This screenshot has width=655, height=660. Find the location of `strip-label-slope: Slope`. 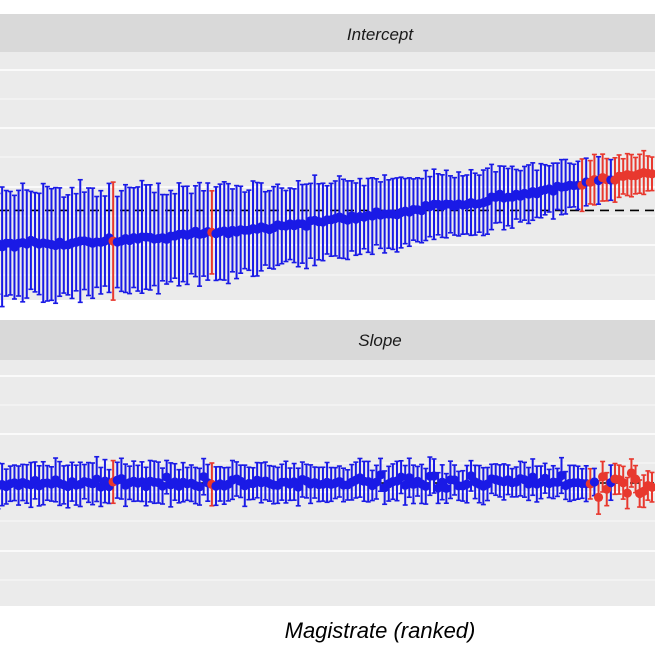

strip-label-slope: Slope is located at coordinates (379, 340).